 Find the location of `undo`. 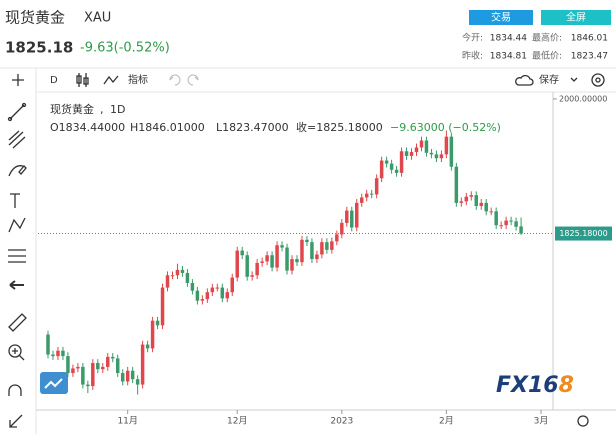

undo is located at coordinates (175, 80).